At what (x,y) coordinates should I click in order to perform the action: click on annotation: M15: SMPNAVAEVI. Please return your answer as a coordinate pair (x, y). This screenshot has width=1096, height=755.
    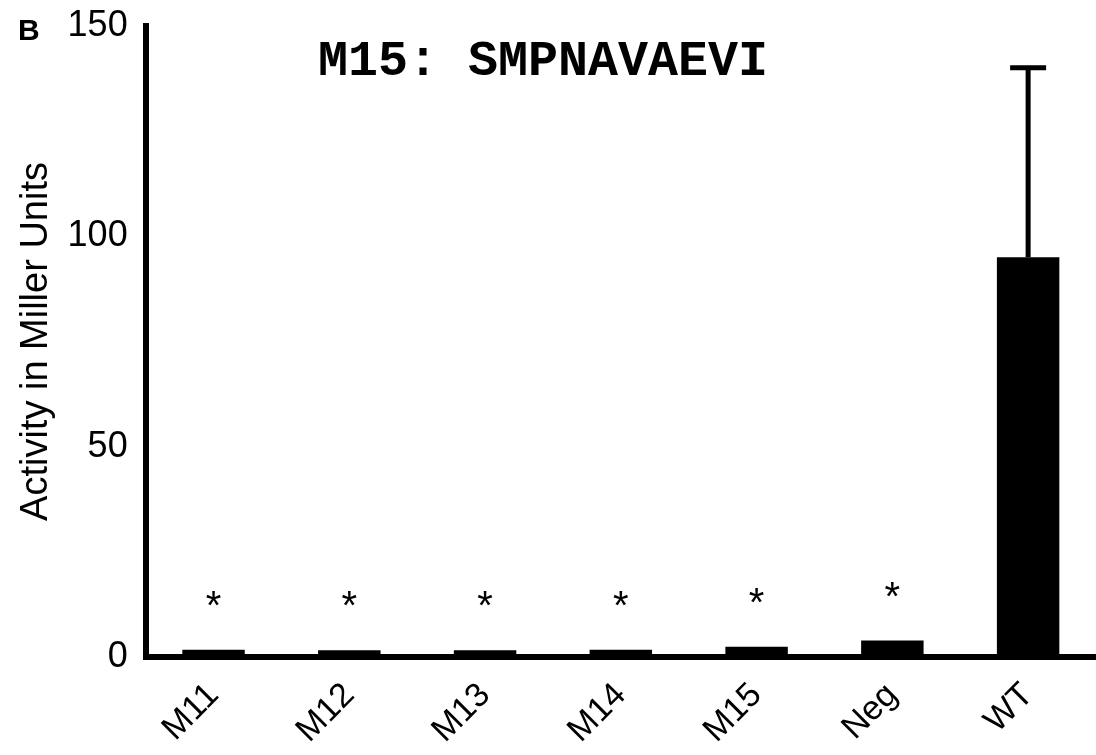
    Looking at the image, I should click on (543, 61).